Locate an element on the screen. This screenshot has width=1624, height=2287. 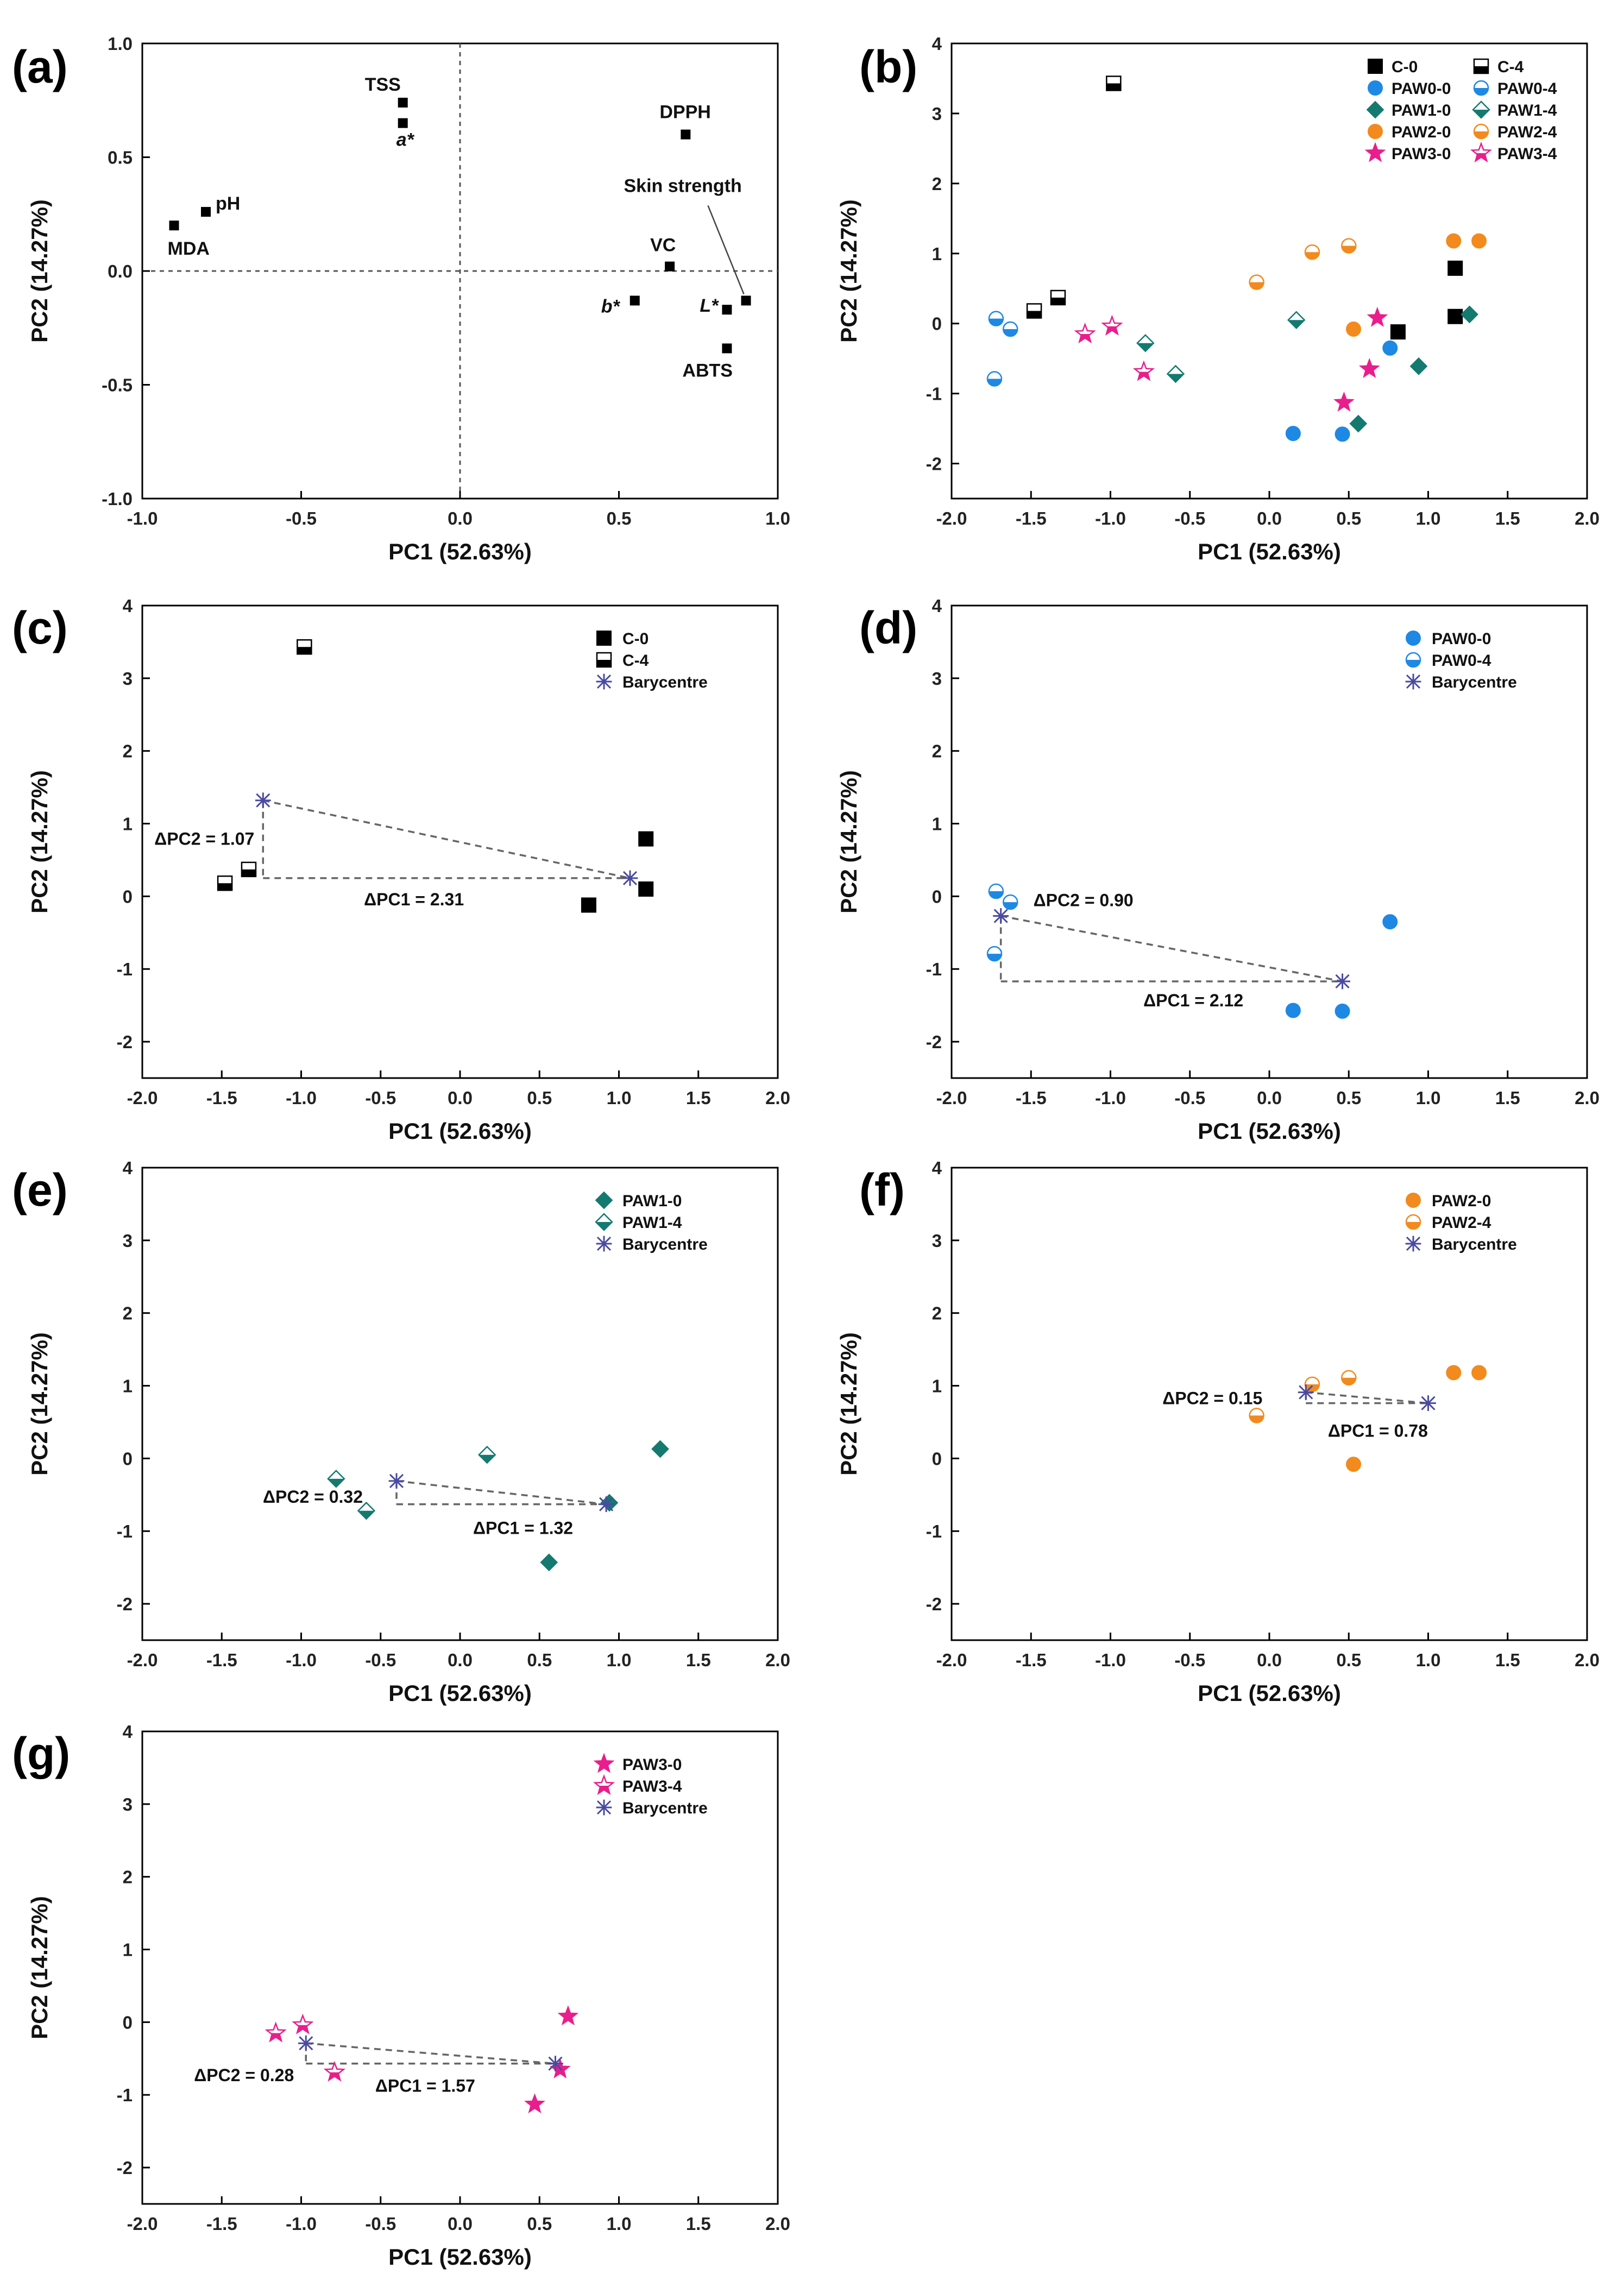
y-tick-label: 3 is located at coordinates (937, 1241).